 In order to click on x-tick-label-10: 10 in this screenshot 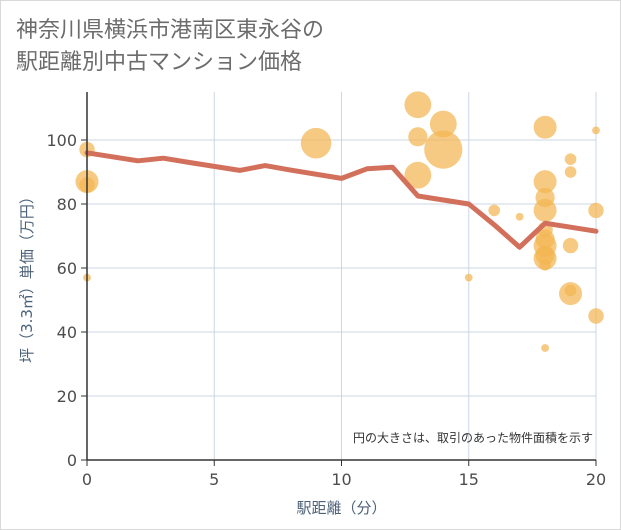, I will do `click(341, 479)`.